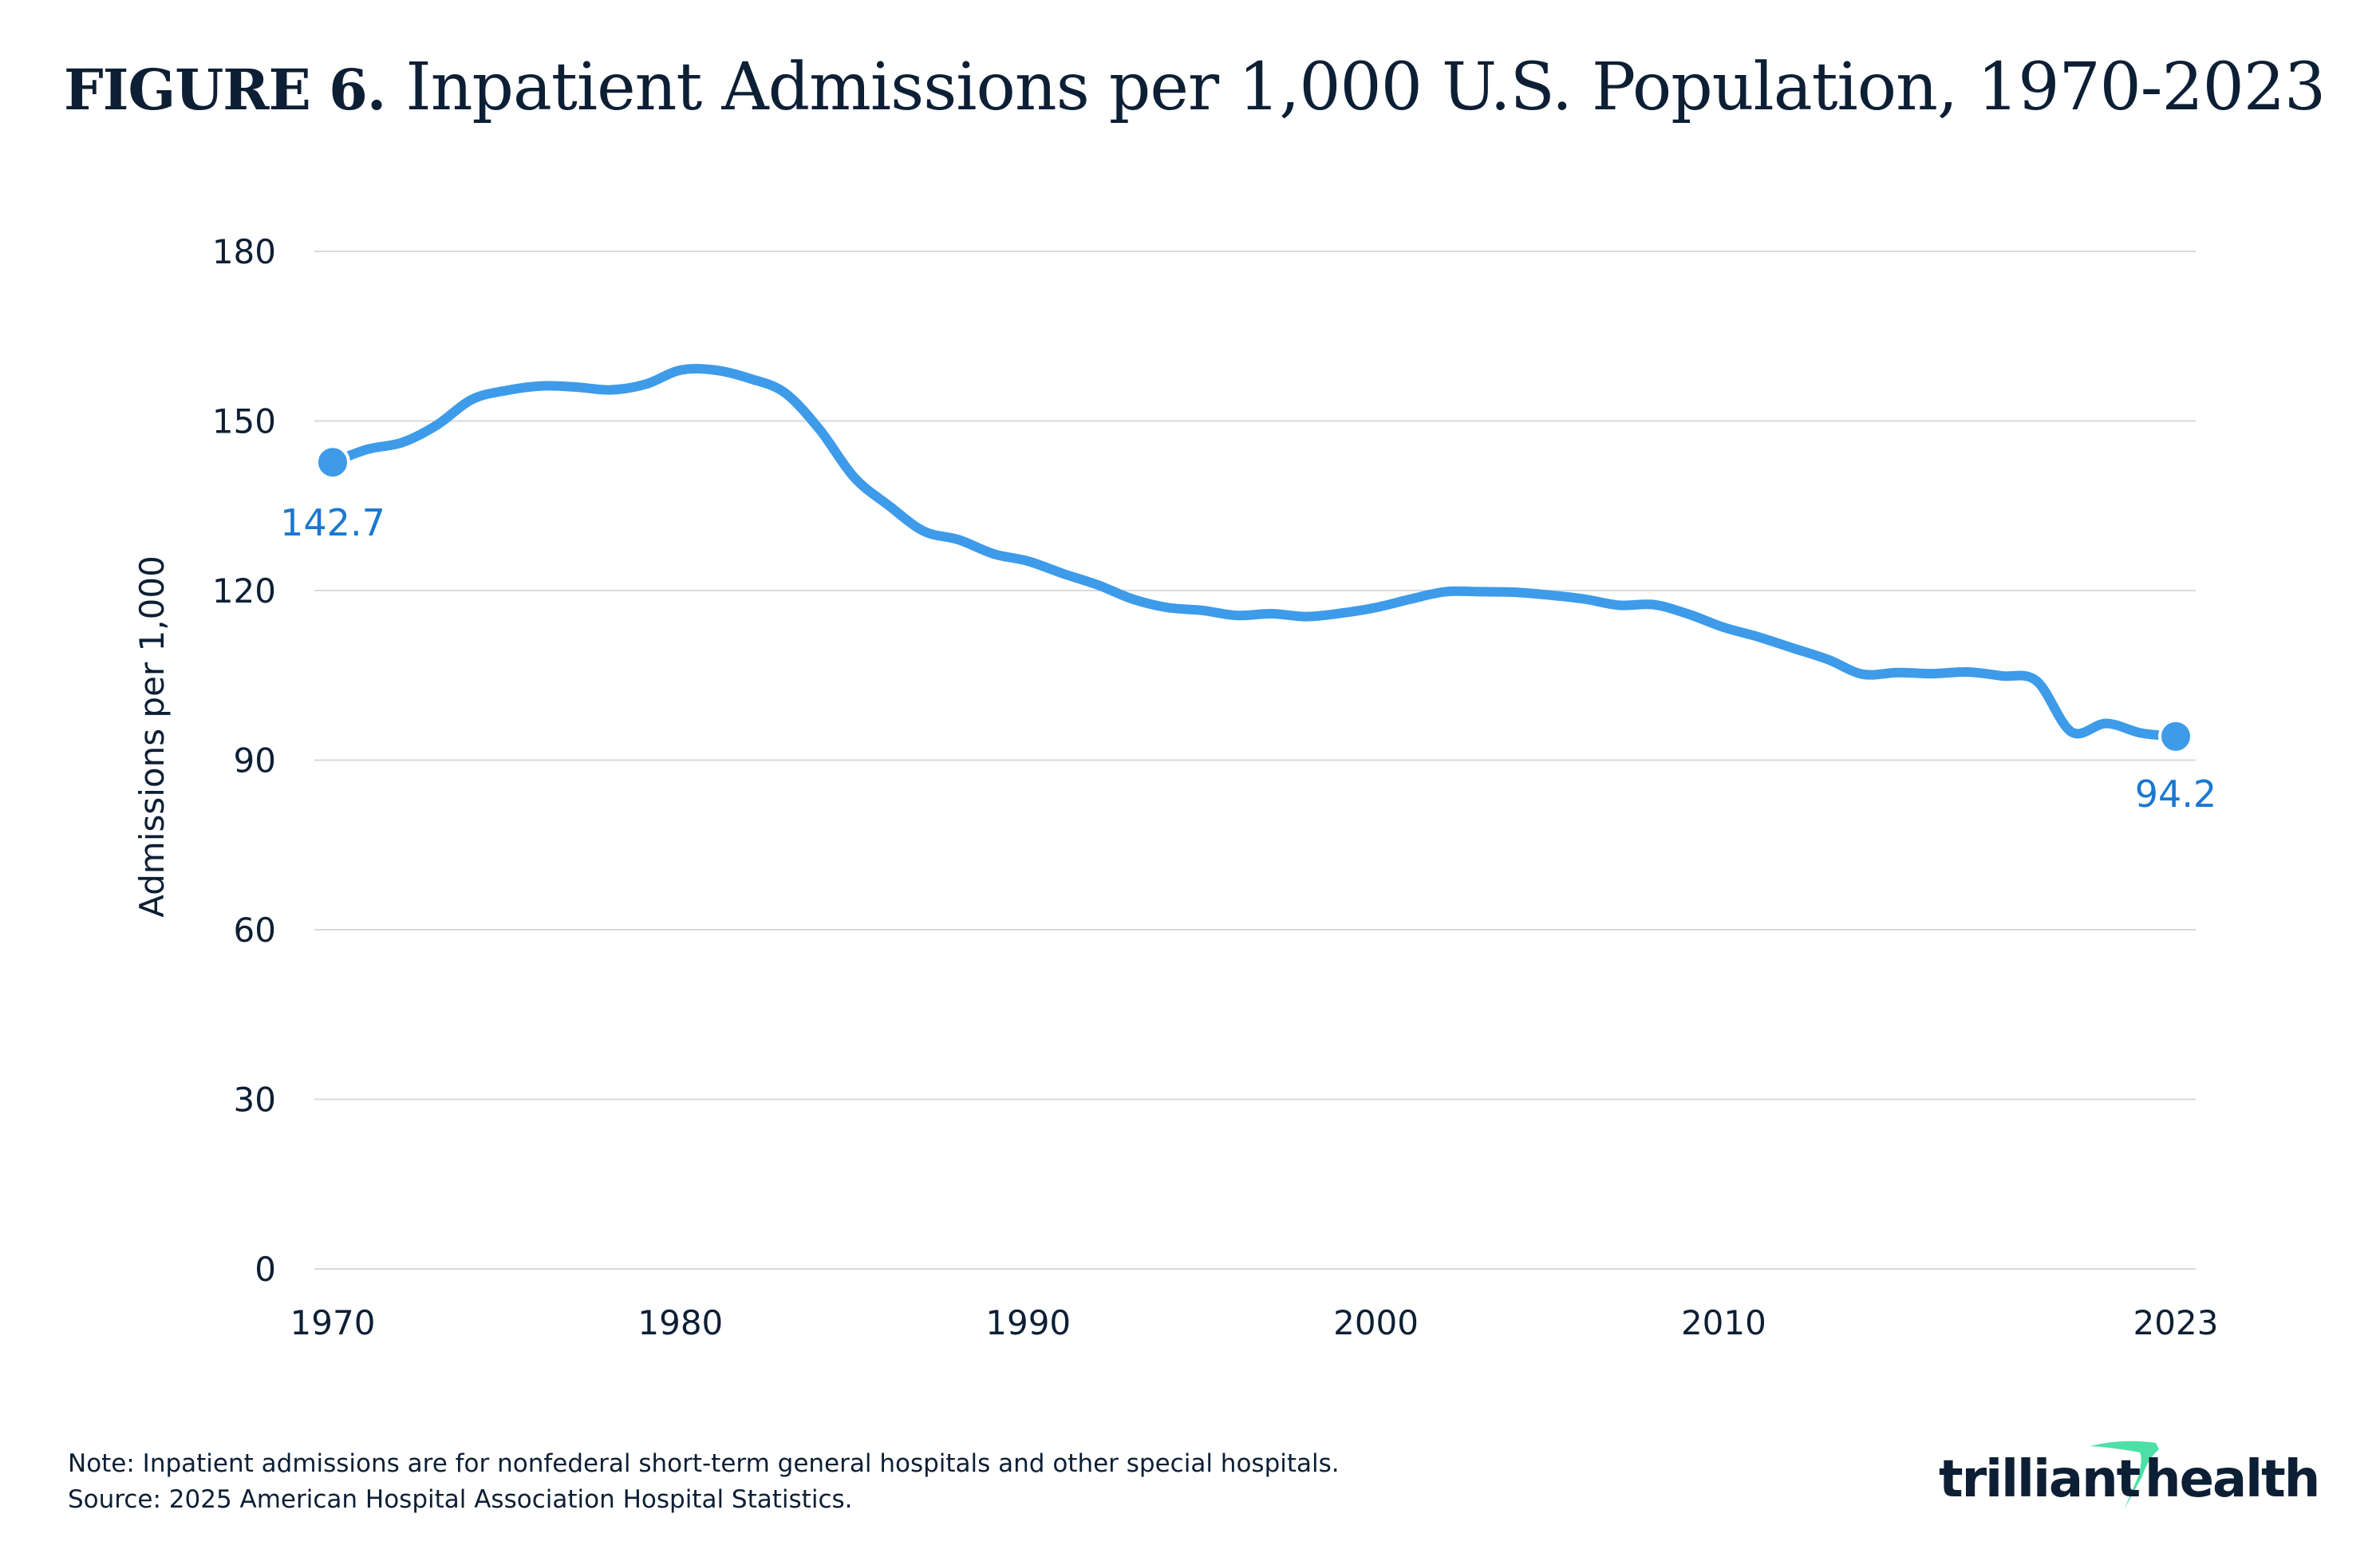  What do you see at coordinates (265, 1269) in the screenshot?
I see `y-tick-label: 0` at bounding box center [265, 1269].